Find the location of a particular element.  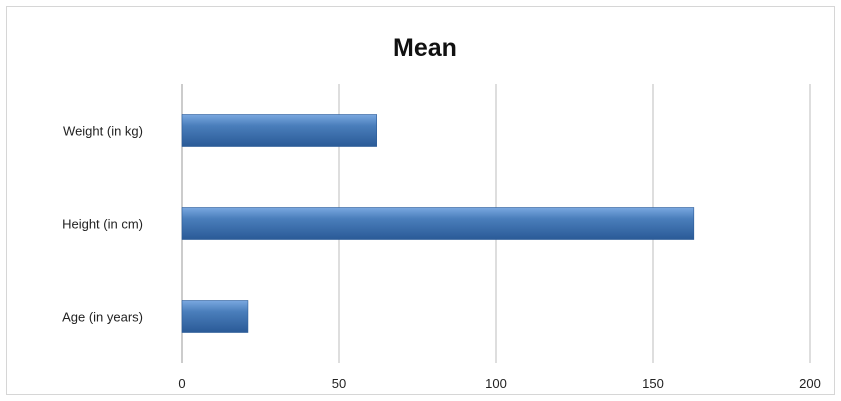

x-tick-label: 50 is located at coordinates (339, 383).